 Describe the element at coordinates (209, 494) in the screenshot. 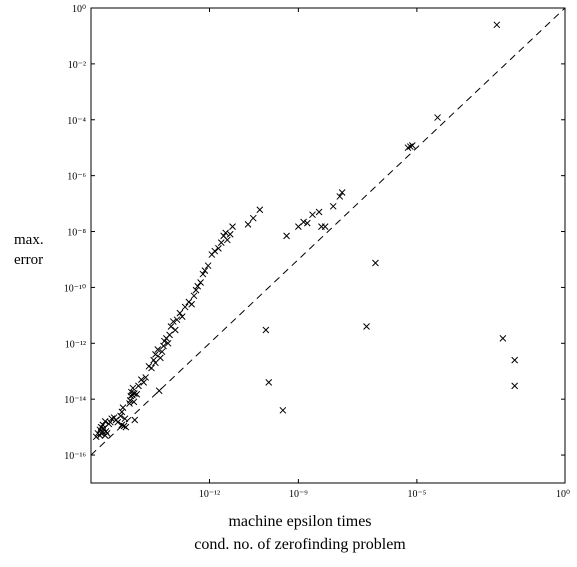

I see `x-tick-label: 10⁻¹²` at that location.